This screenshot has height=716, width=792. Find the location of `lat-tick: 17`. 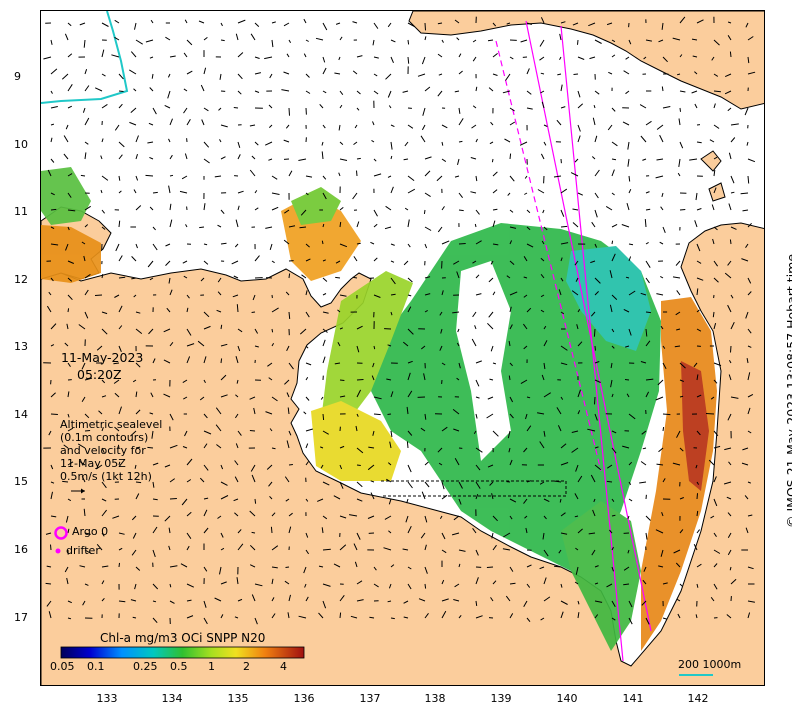

lat-tick: 17 is located at coordinates (21, 617).